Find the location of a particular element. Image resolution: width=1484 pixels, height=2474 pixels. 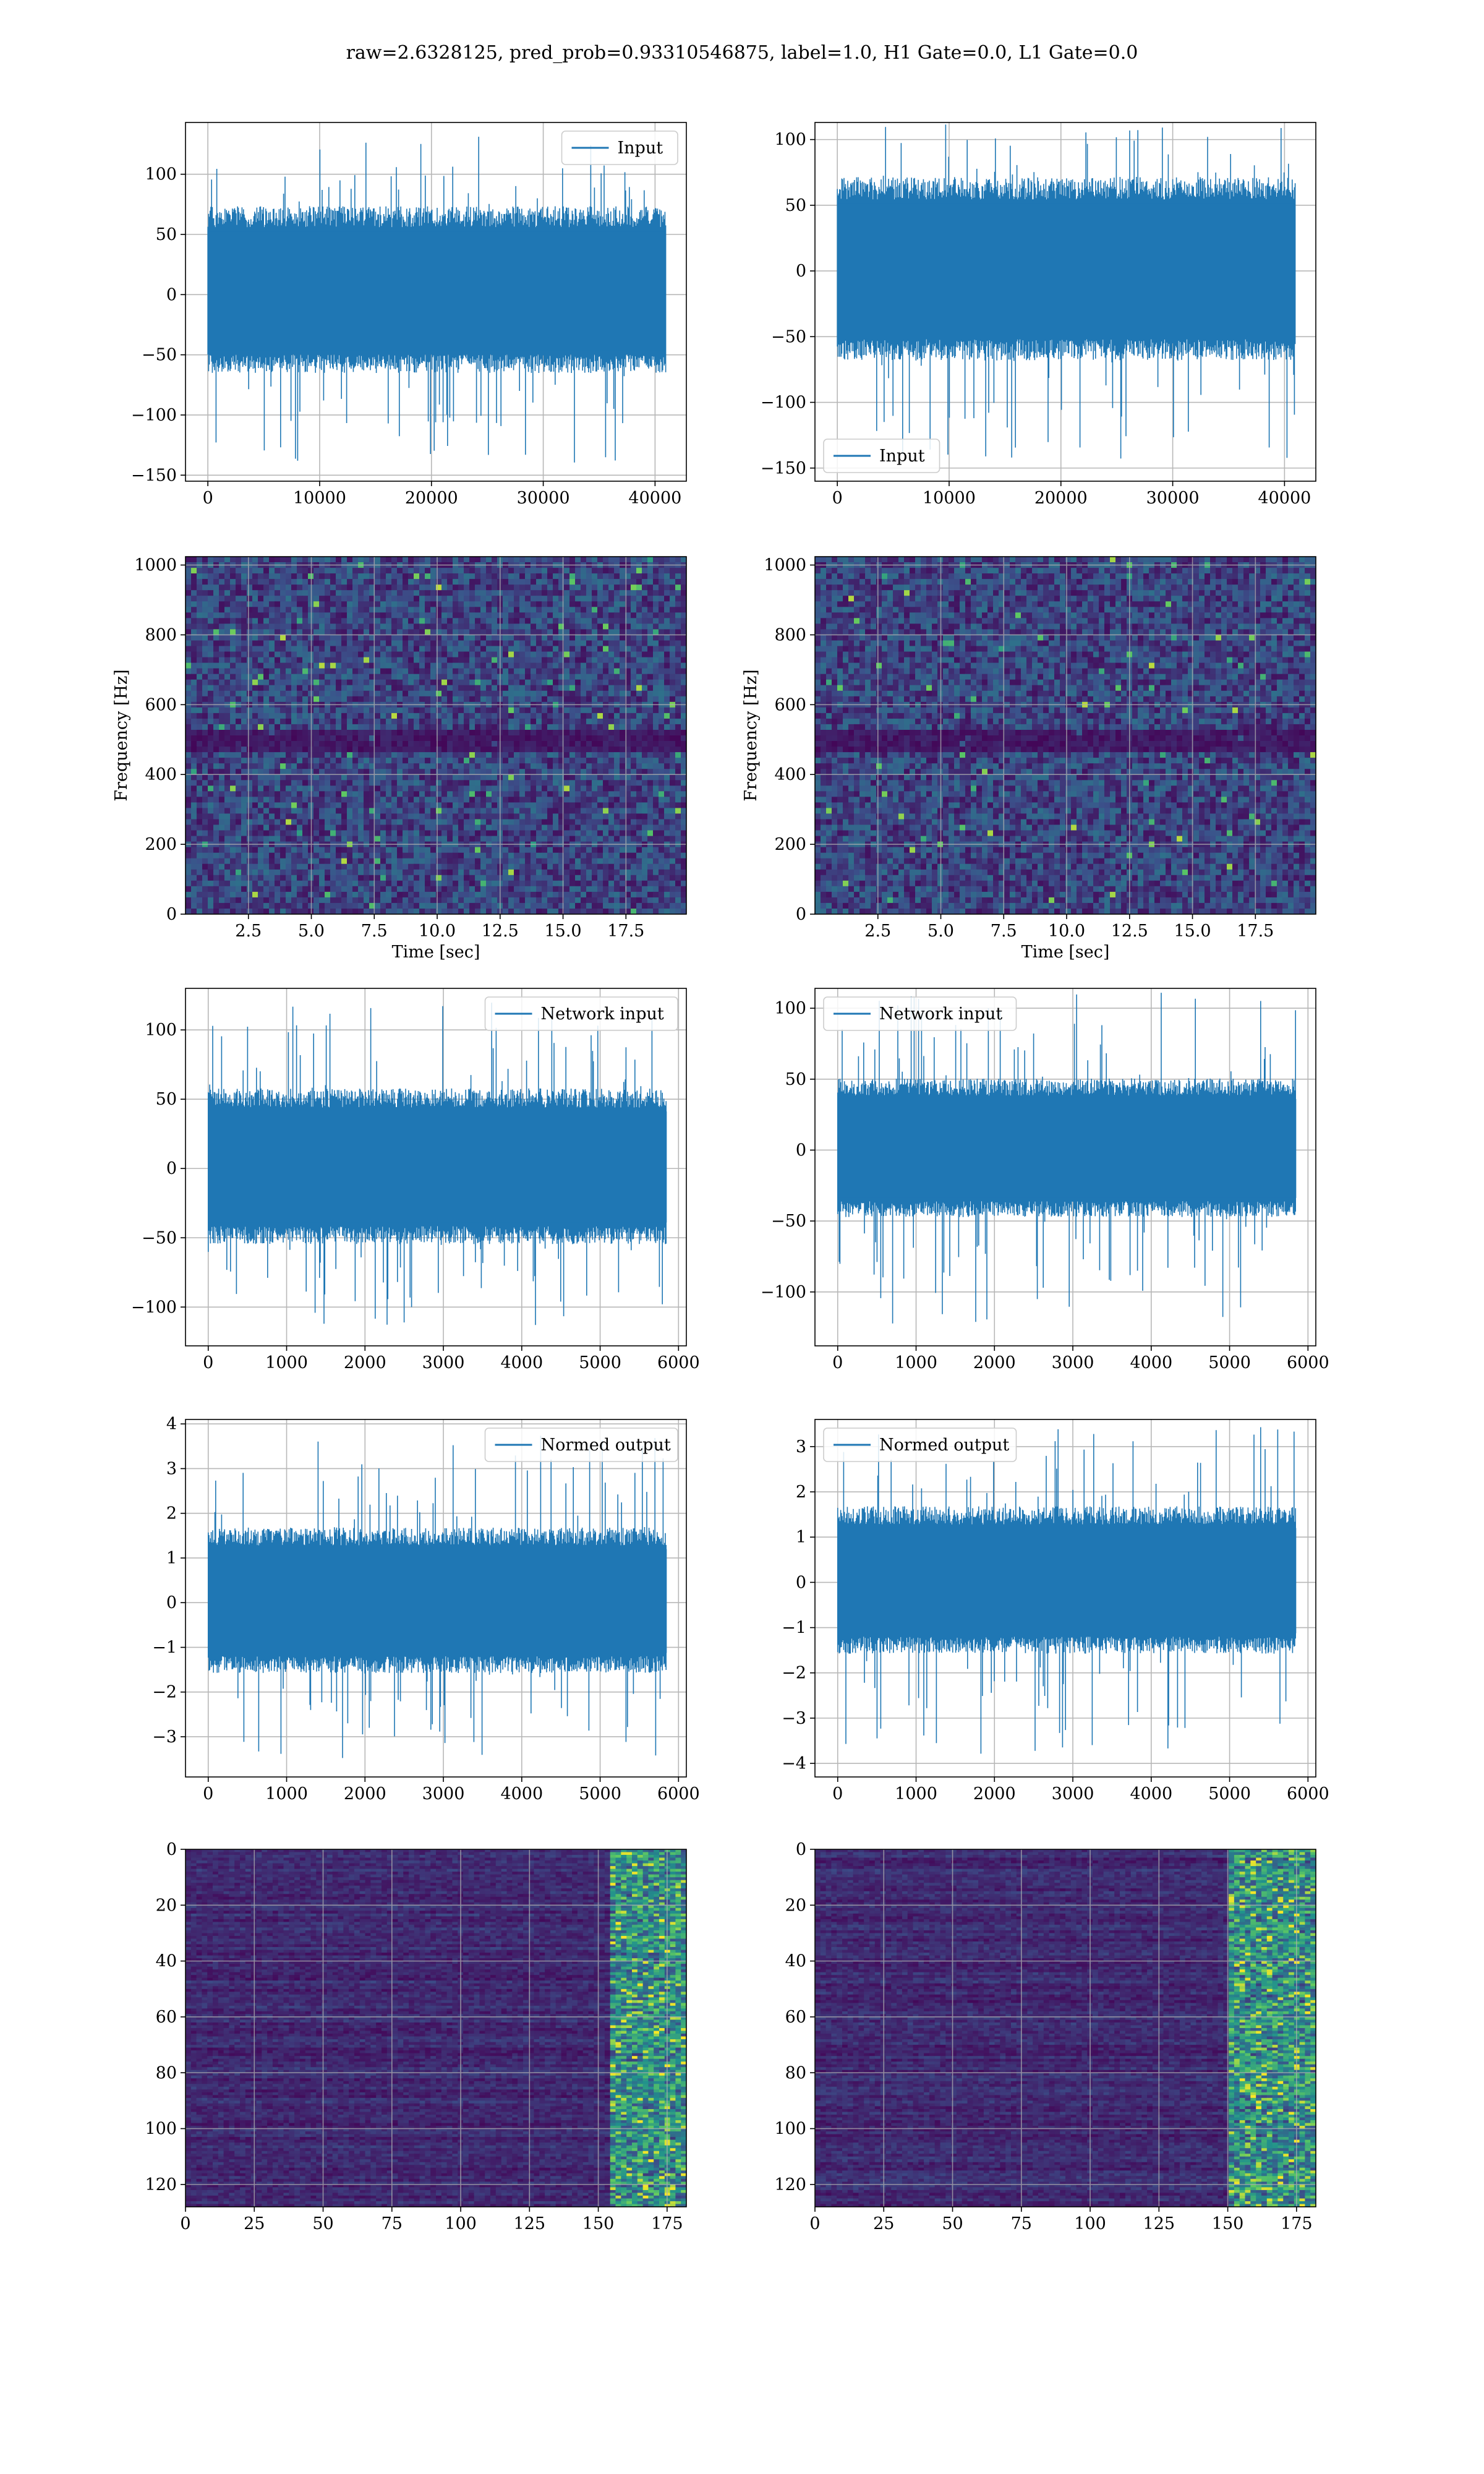

axis-ticks: 0 25 50 75 100 125 150 175 0 20 40 60 80 100 120 is located at coordinates (1043, 2036).